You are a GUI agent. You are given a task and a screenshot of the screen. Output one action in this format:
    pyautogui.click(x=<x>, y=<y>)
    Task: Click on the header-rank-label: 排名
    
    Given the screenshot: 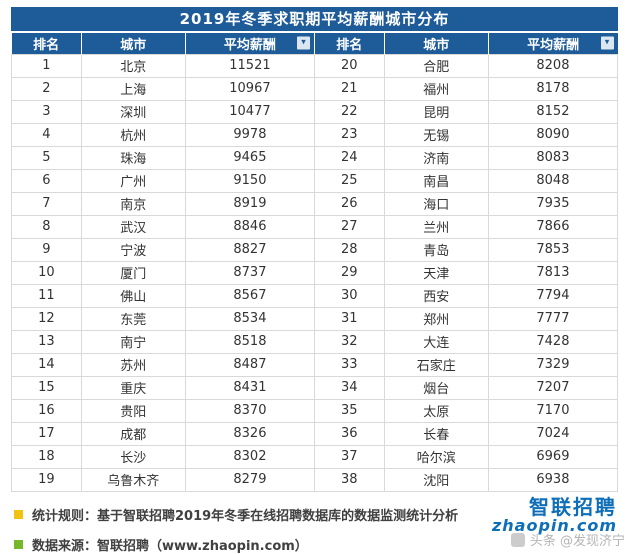 What is the action you would take?
    pyautogui.click(x=46, y=45)
    